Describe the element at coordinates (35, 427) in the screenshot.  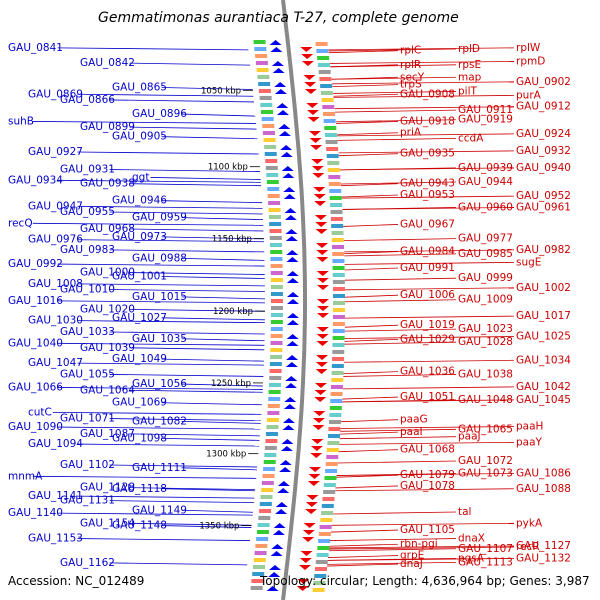
I see `left-gene-label: GAU_1090` at that location.